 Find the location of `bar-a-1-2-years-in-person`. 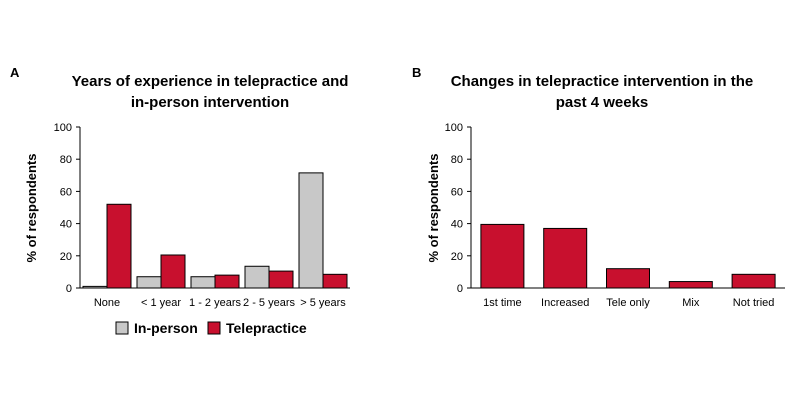

bar-a-1-2-years-in-person is located at coordinates (203, 282).